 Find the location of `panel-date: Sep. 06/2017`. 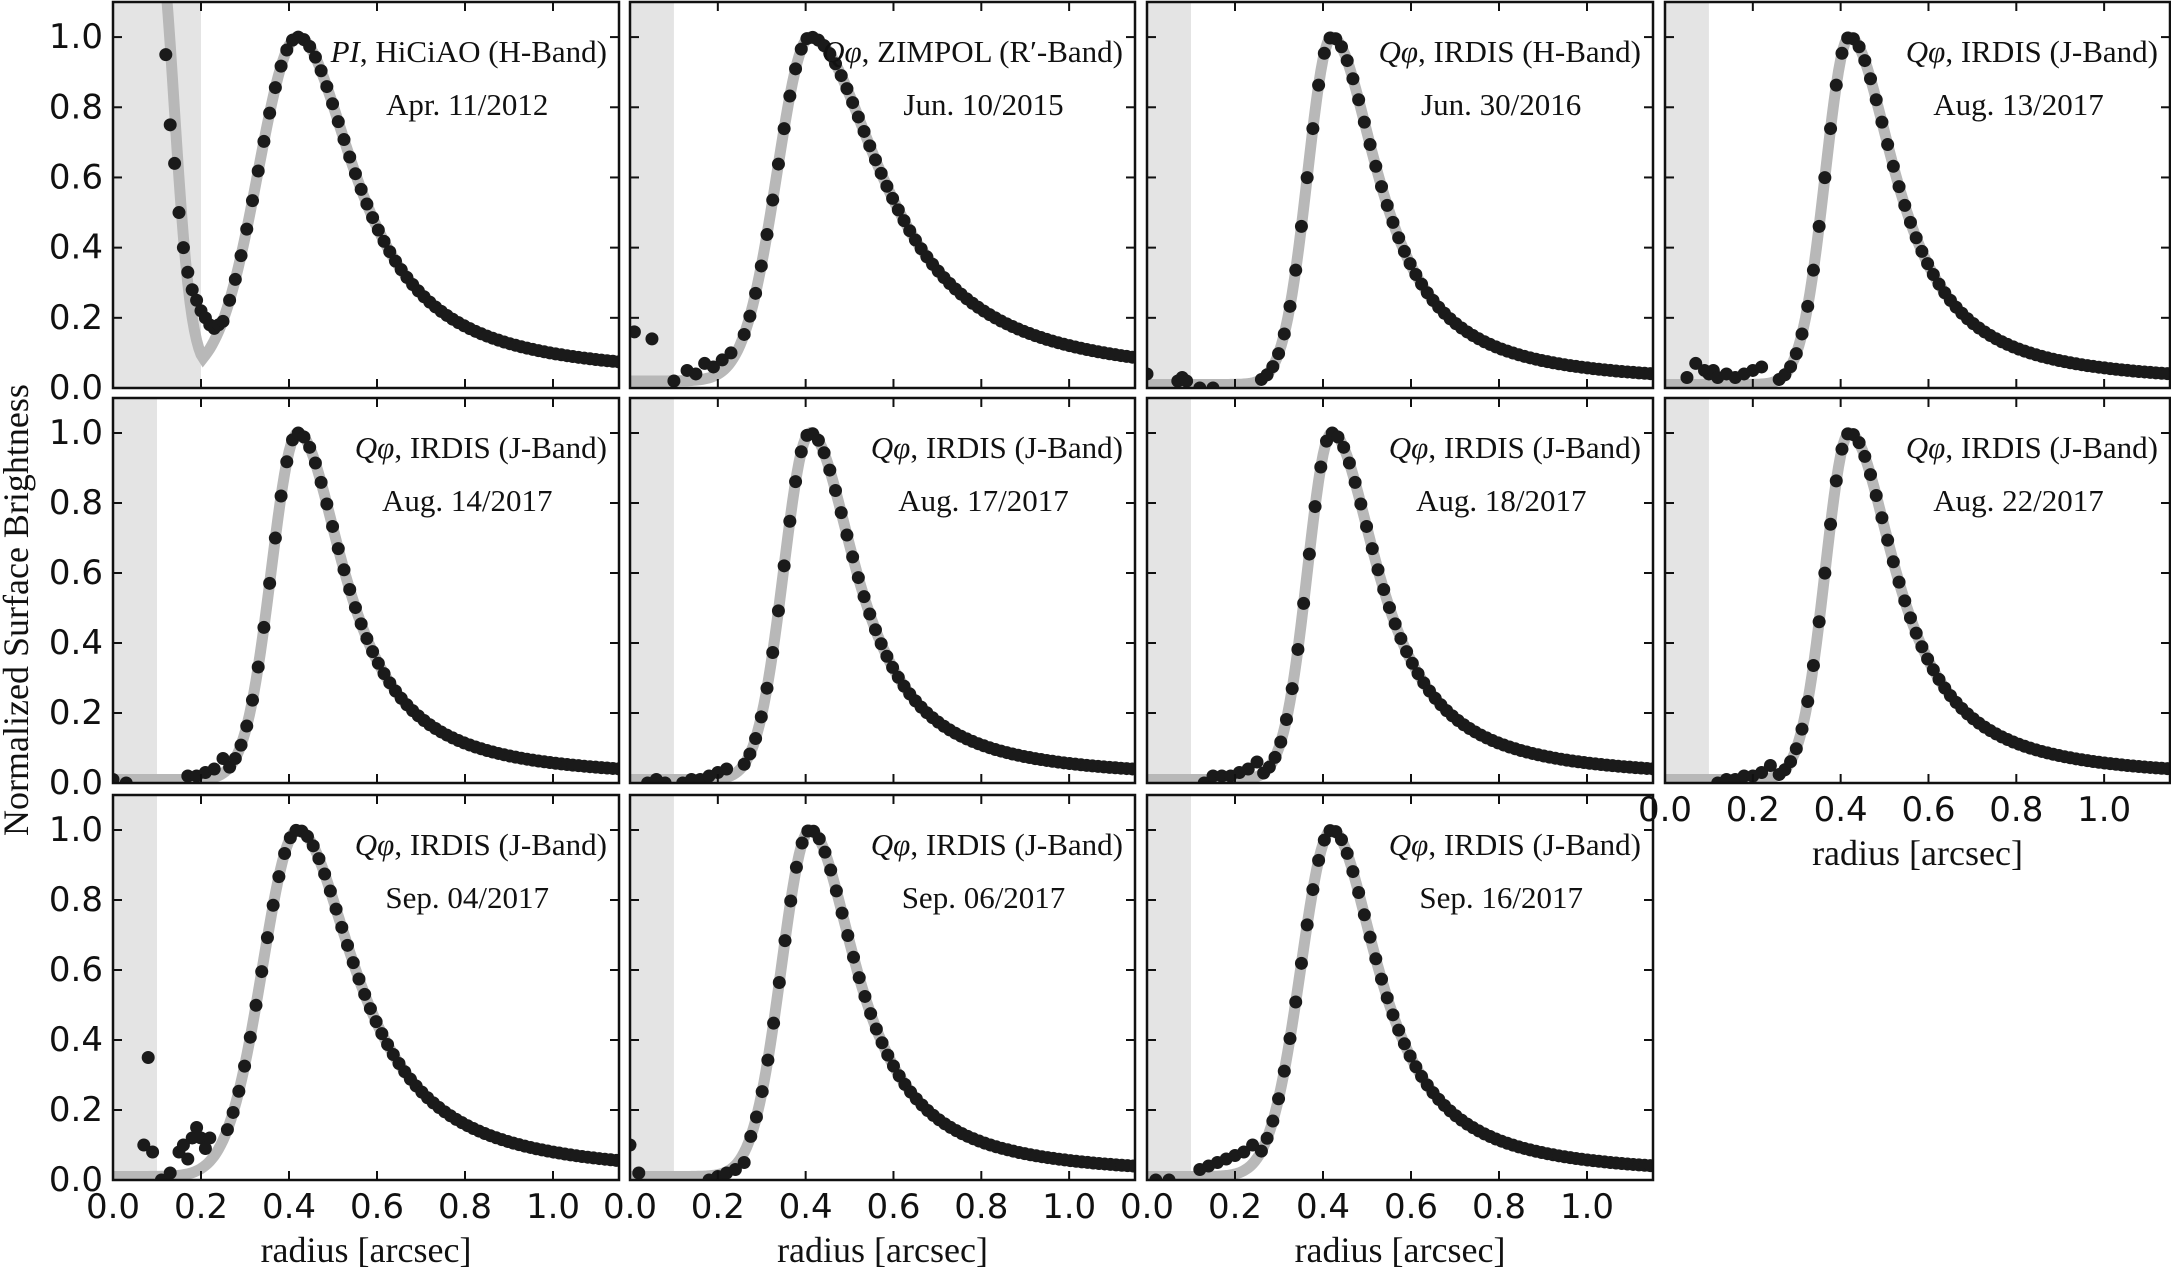

panel-date: Sep. 06/2017 is located at coordinates (984, 897).